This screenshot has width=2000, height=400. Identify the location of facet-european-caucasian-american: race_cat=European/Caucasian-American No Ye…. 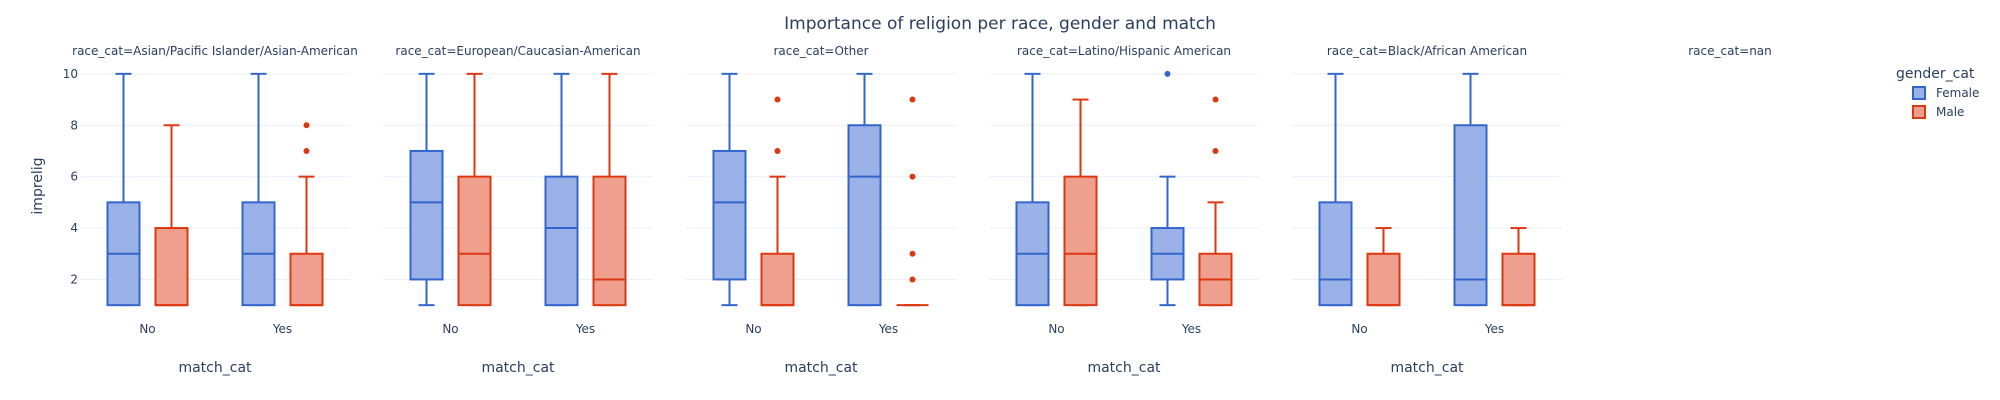
(518, 210).